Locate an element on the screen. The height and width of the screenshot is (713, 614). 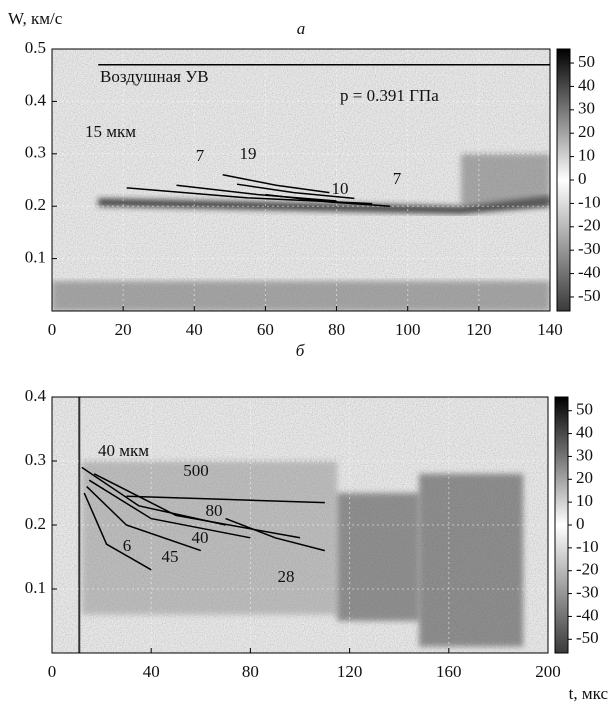
x-axis-label: t, мкс is located at coordinates (589, 693).